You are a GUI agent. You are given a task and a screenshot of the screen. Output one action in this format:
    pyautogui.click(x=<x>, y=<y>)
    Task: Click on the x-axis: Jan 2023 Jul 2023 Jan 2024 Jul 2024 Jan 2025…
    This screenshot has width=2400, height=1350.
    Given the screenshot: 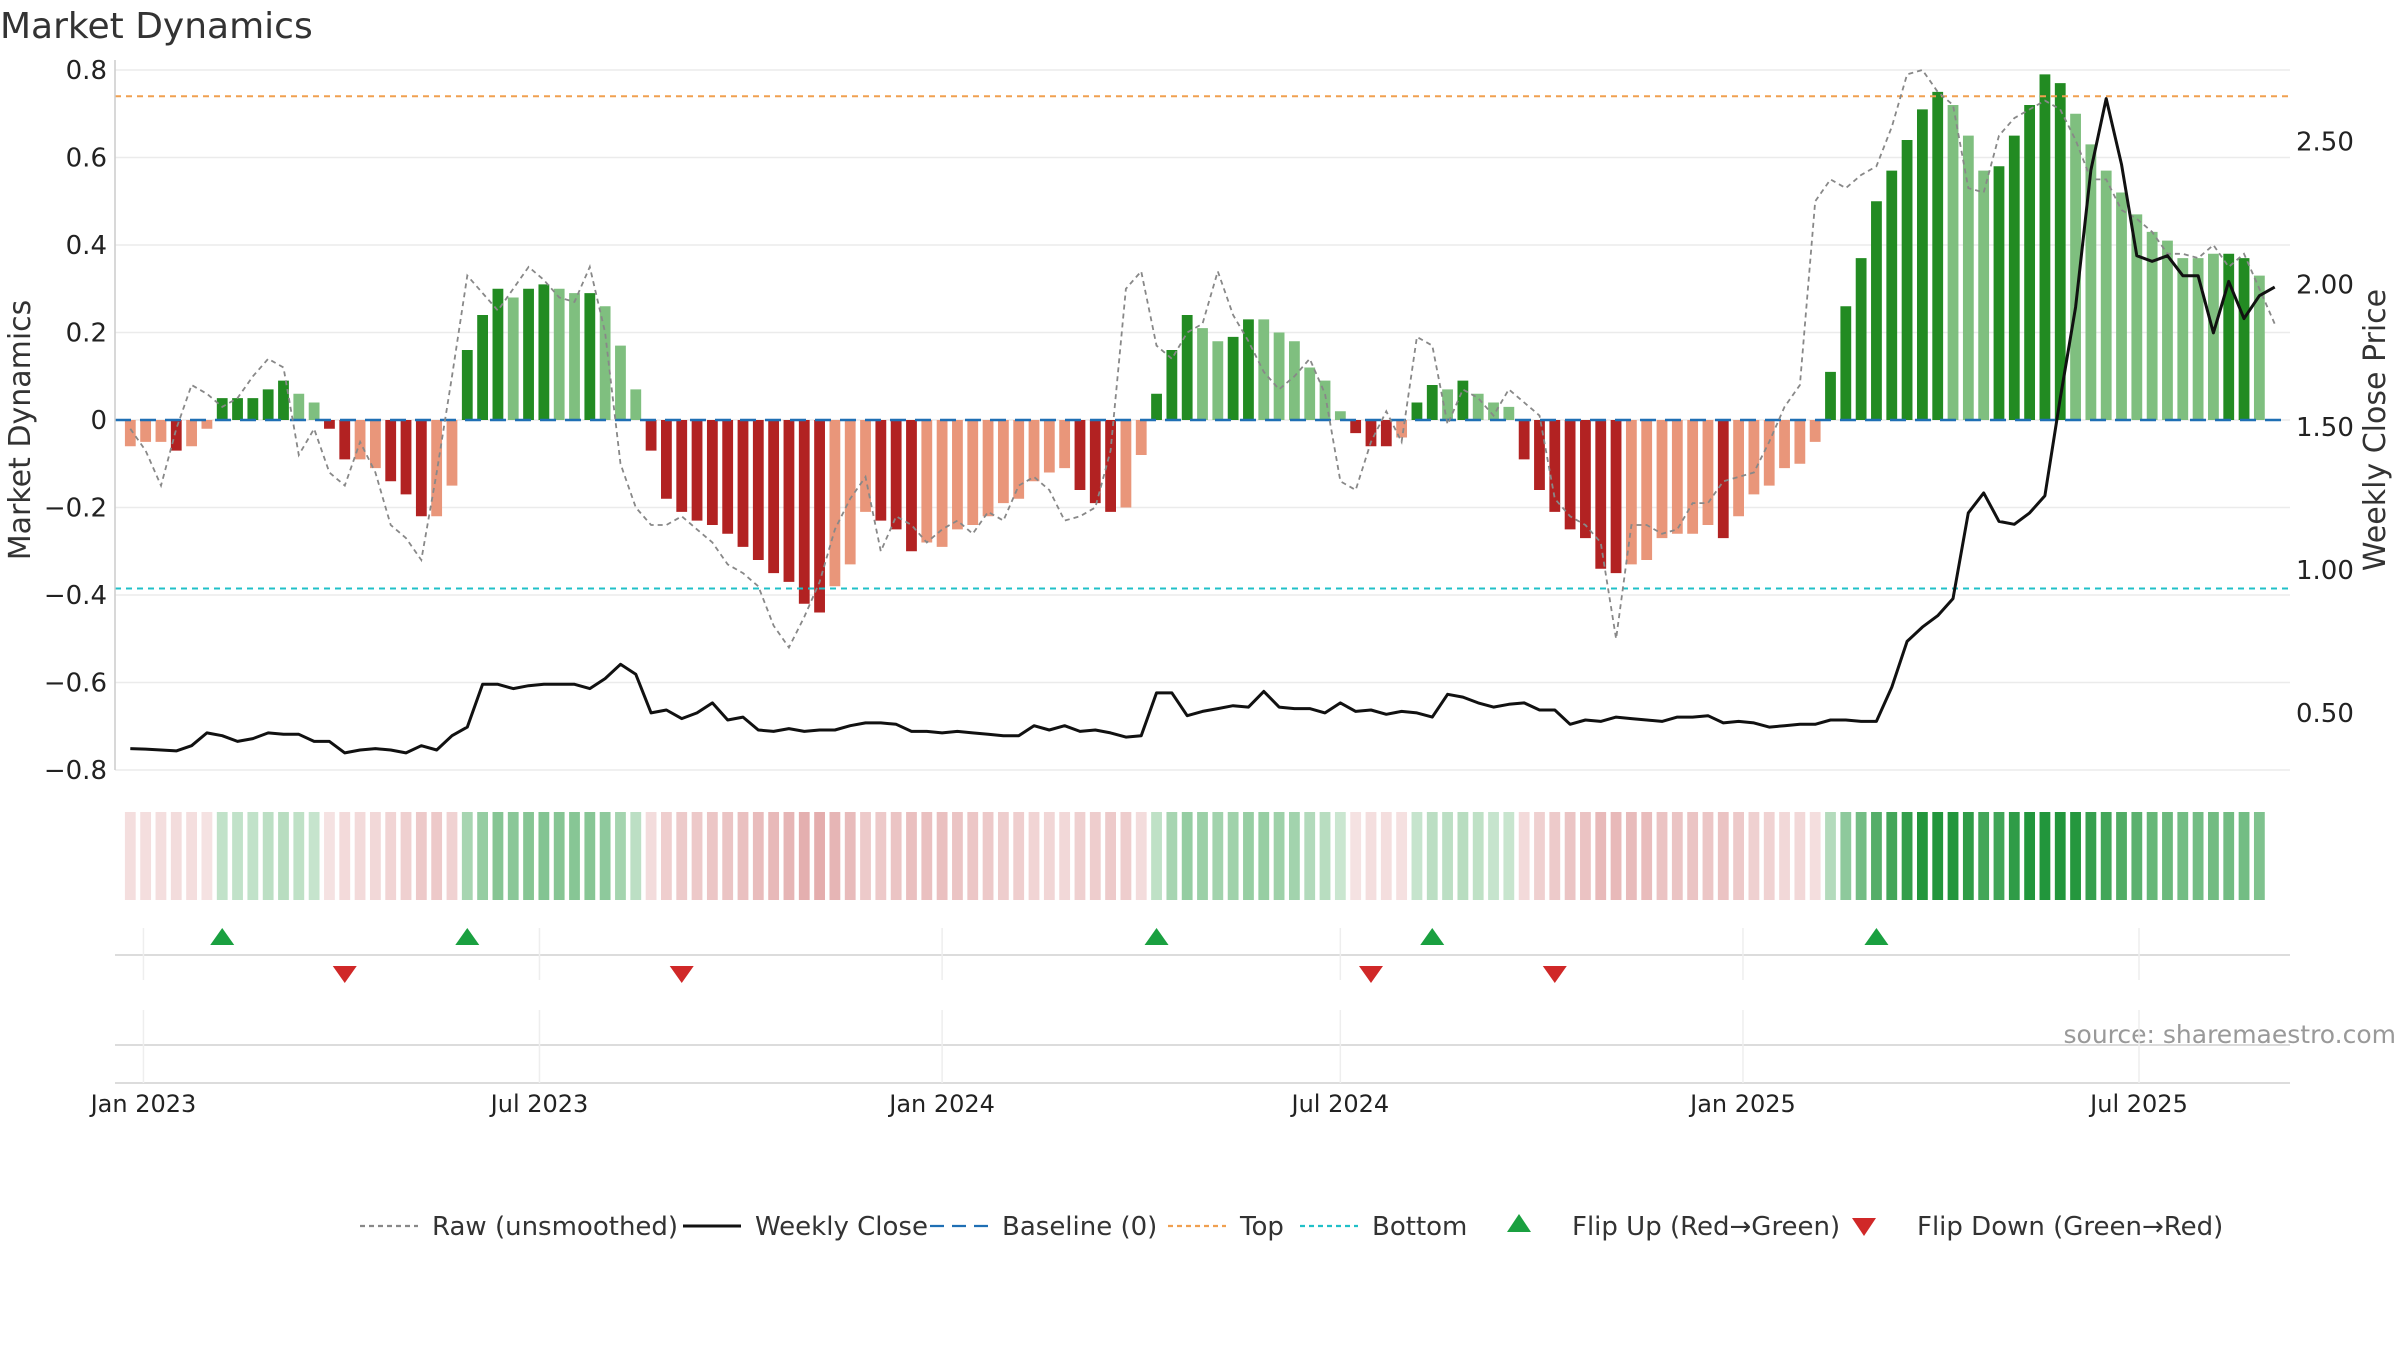 What is the action you would take?
    pyautogui.click(x=1138, y=1023)
    